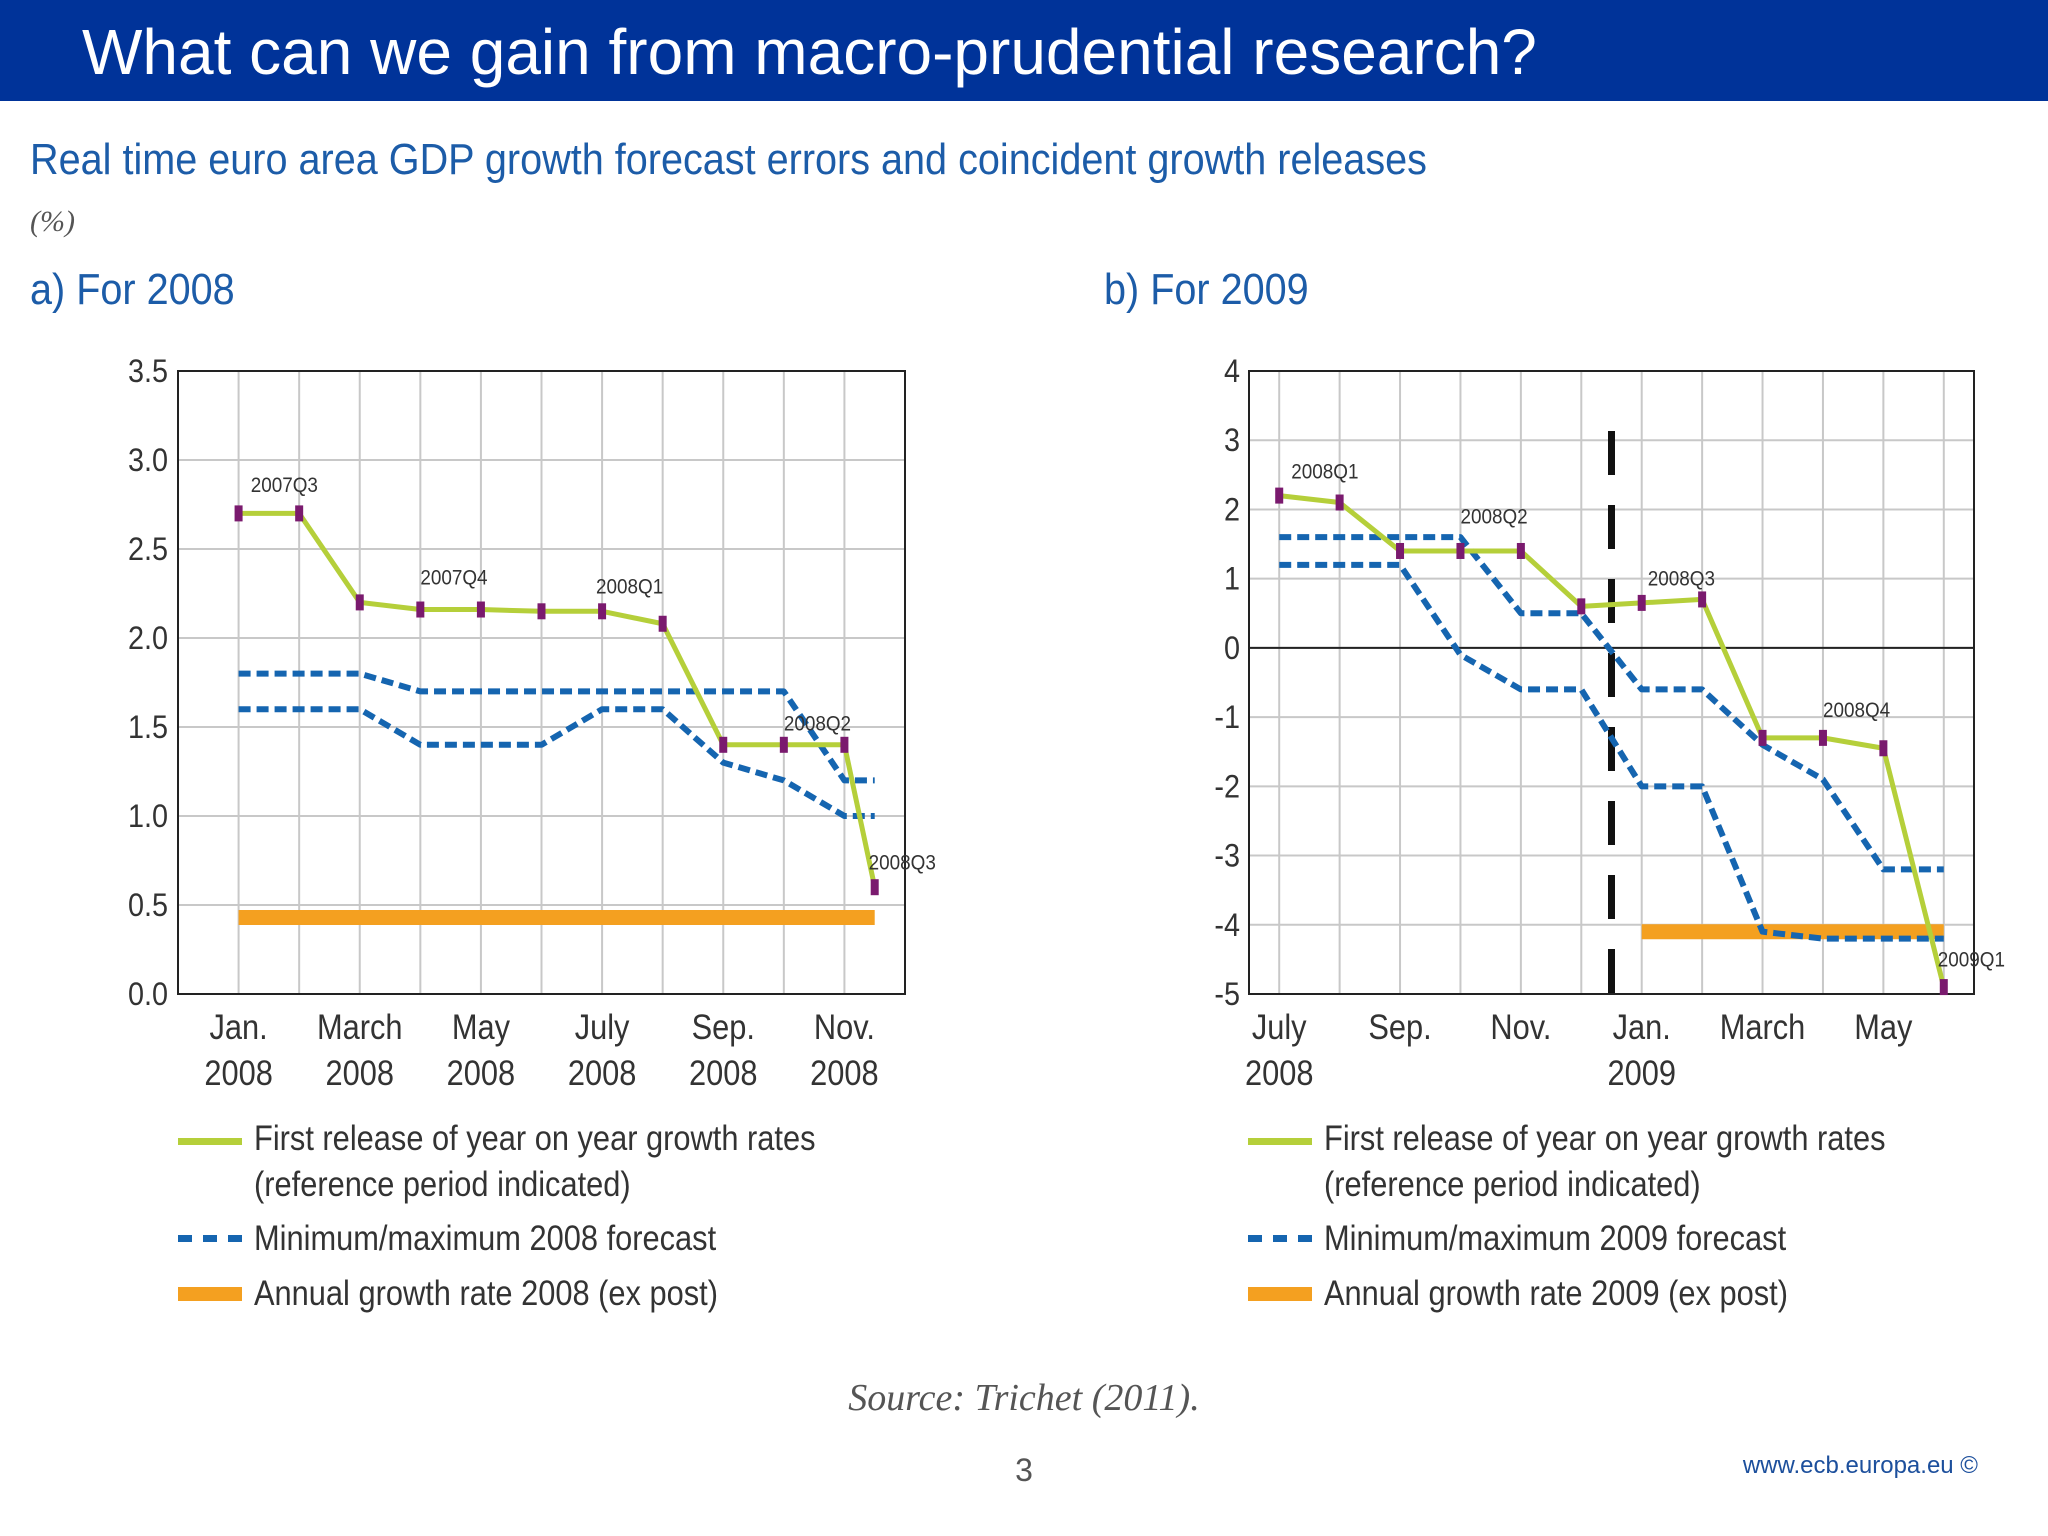 The height and width of the screenshot is (1536, 2048). What do you see at coordinates (1555, 1238) in the screenshot?
I see `legend-label: Minimum/maximum 2009 forecast` at bounding box center [1555, 1238].